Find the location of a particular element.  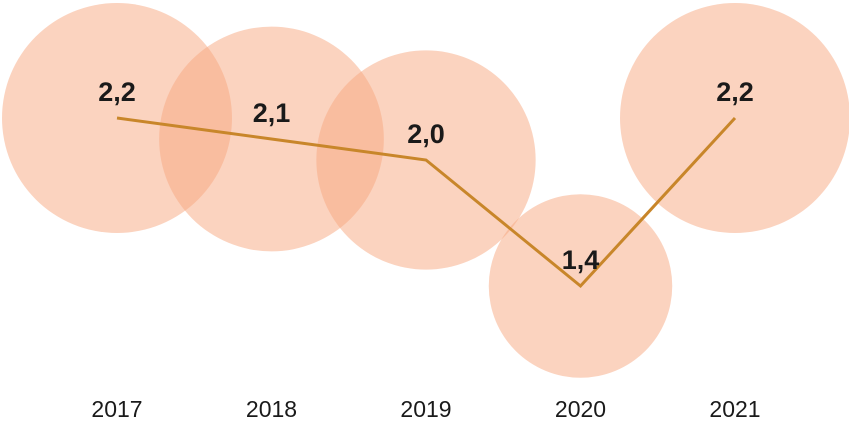

x-tick-label: 2021 is located at coordinates (734, 409).